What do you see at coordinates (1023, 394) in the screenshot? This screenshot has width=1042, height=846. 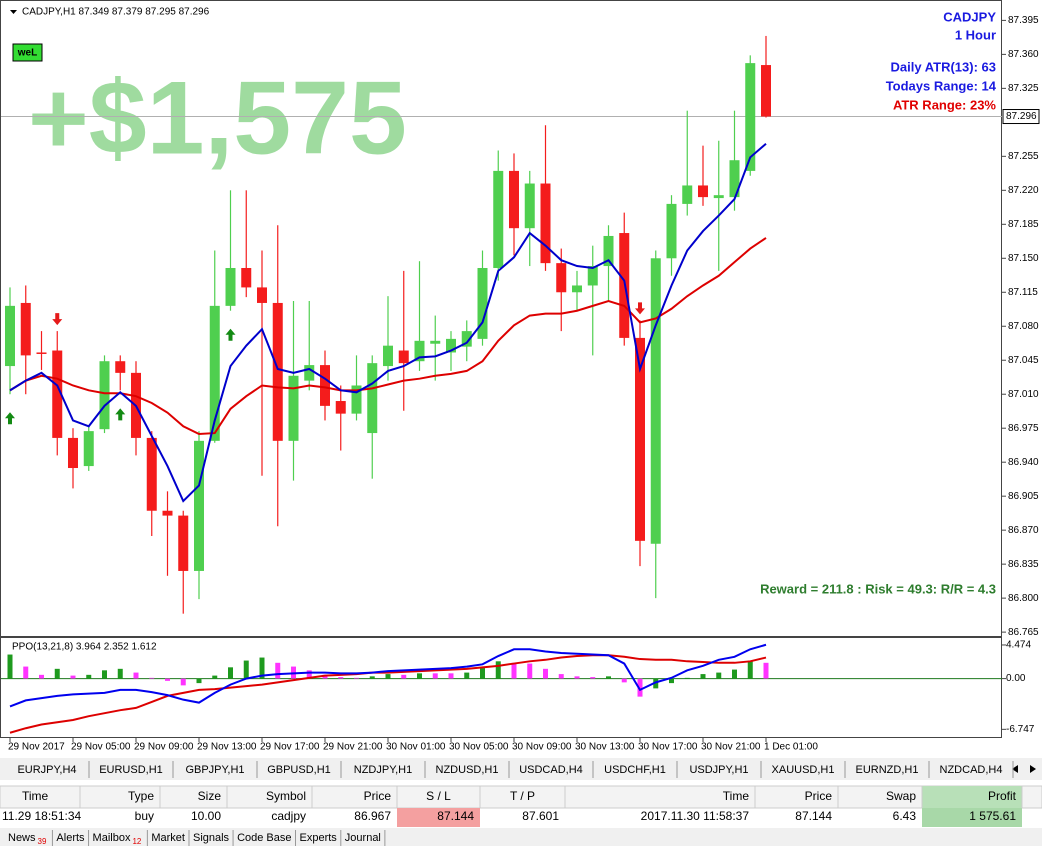 I see `y-tick-label: 87.010` at bounding box center [1023, 394].